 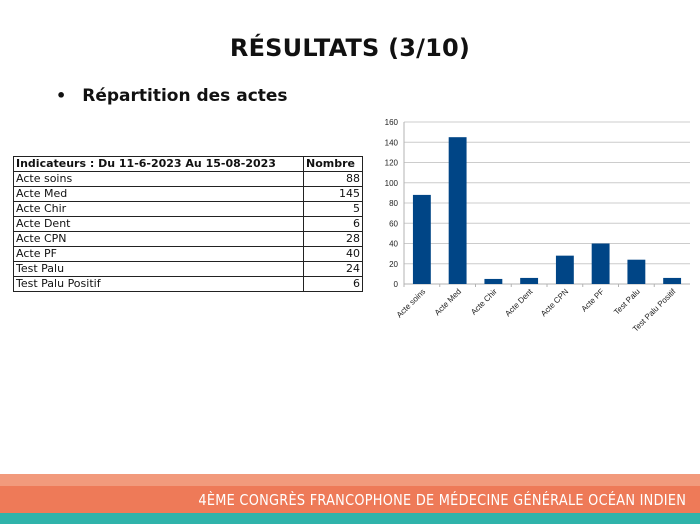 I want to click on slide-title: RÉSULTATS (3/10), so click(x=350, y=48).